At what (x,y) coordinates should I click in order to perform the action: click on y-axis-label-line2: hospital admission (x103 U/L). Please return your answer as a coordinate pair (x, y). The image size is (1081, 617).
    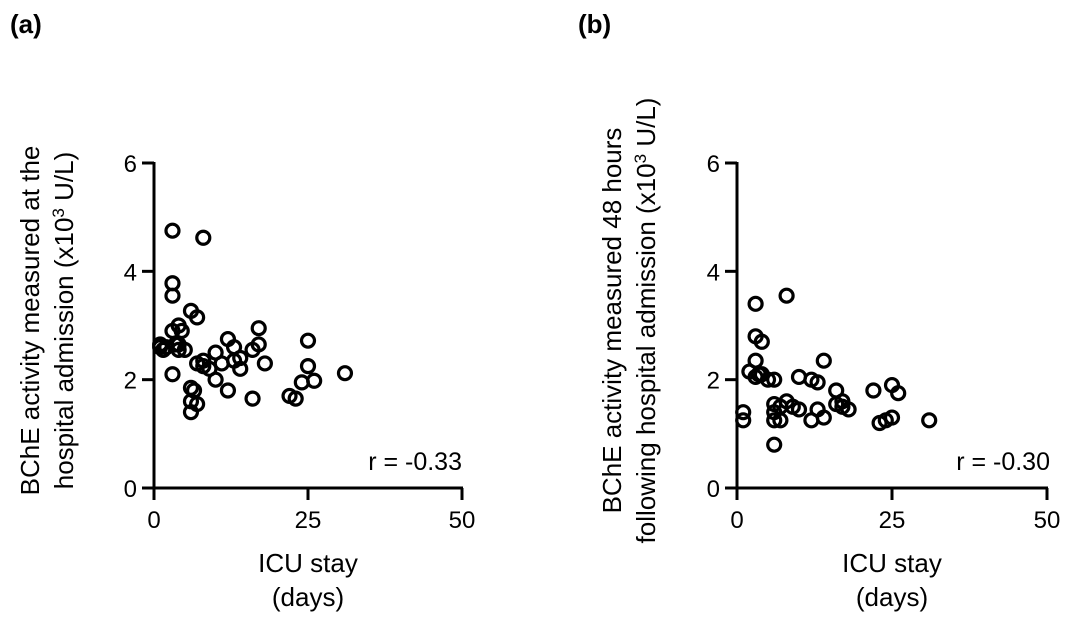
    Looking at the image, I should click on (64, 321).